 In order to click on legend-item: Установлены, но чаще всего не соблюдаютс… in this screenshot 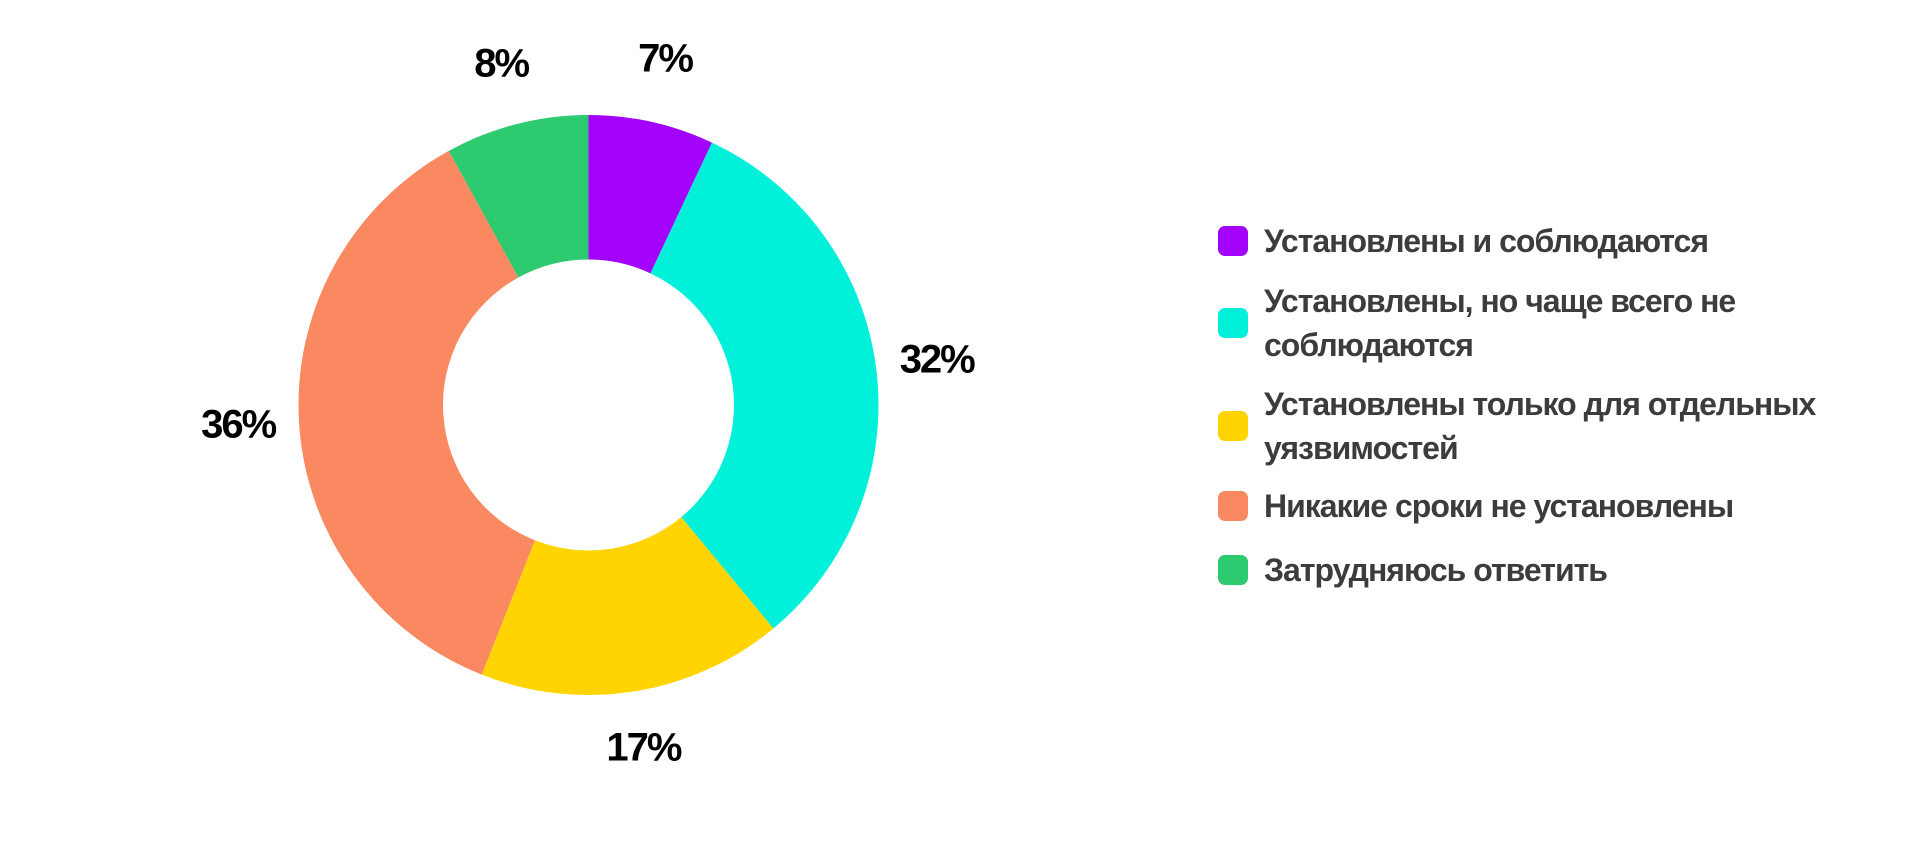, I will do `click(1516, 323)`.